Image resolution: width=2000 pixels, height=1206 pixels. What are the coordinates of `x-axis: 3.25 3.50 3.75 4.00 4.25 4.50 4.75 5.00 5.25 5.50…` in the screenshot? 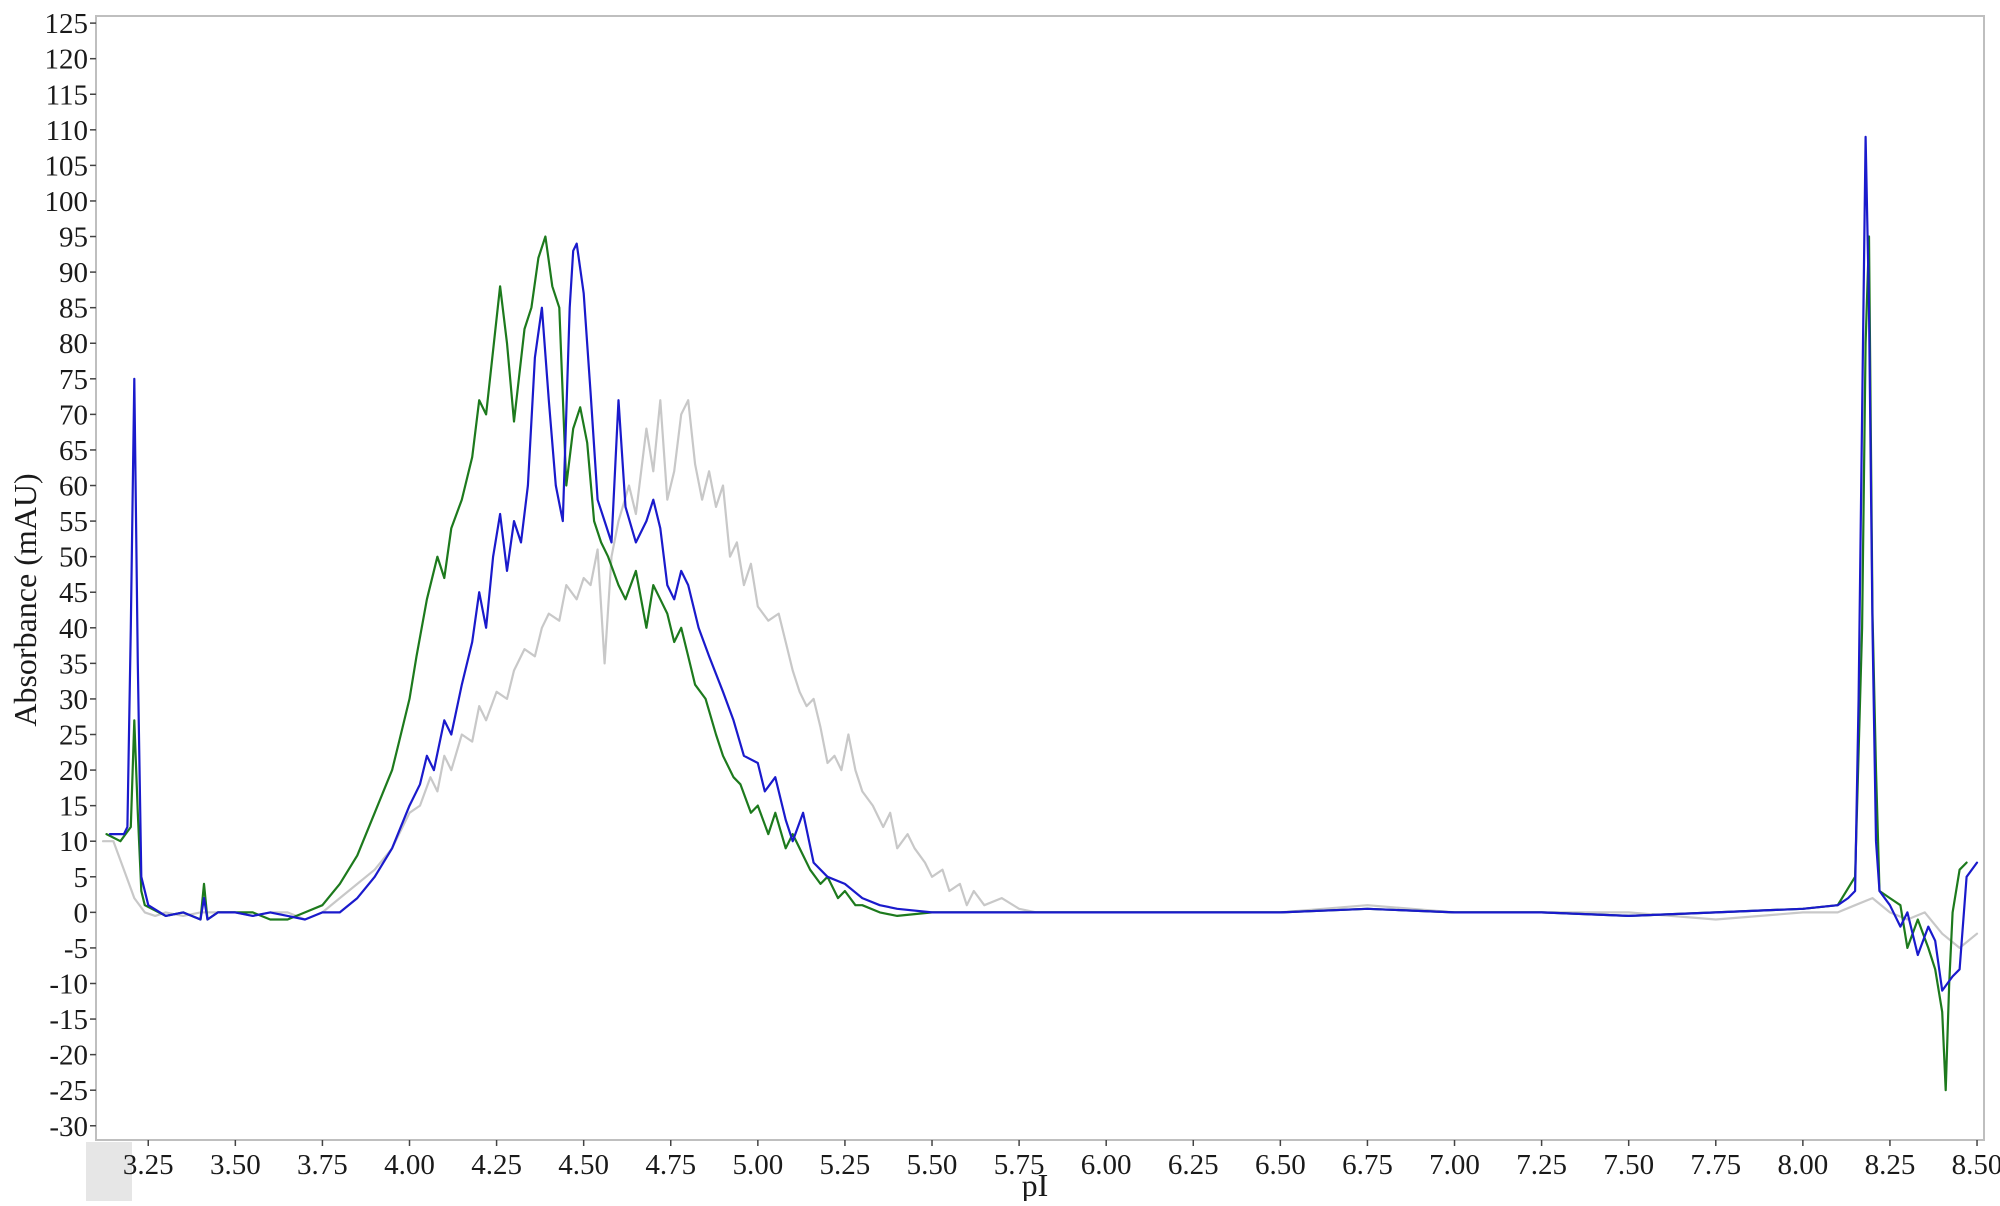 It's located at (1061, 1160).